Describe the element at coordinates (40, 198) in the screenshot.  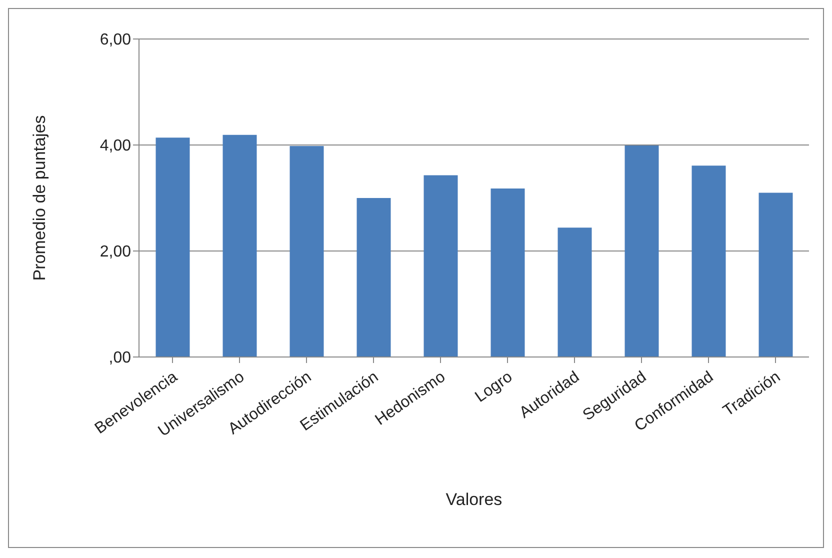
I see `y-axis-title: Promedio de puntajes` at that location.